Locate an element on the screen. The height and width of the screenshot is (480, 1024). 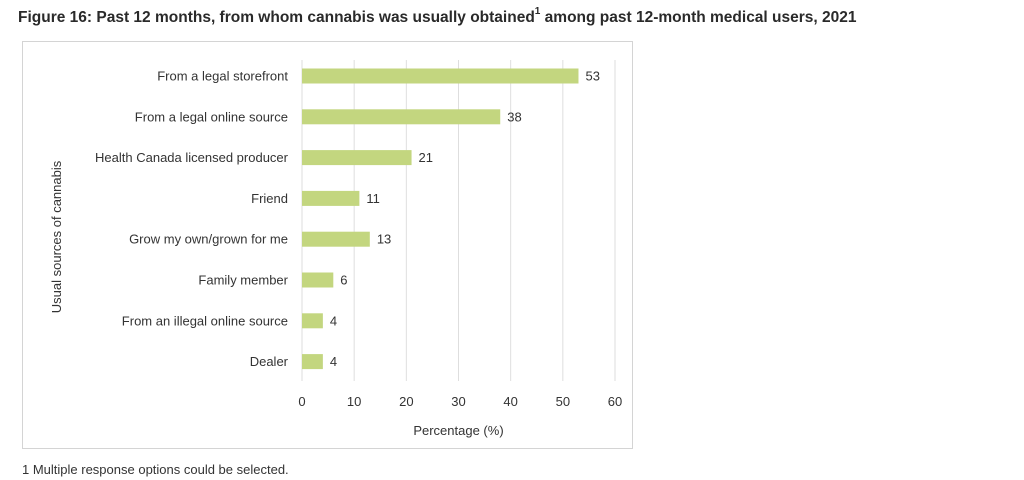
x-tick-label: 50 is located at coordinates (563, 401).